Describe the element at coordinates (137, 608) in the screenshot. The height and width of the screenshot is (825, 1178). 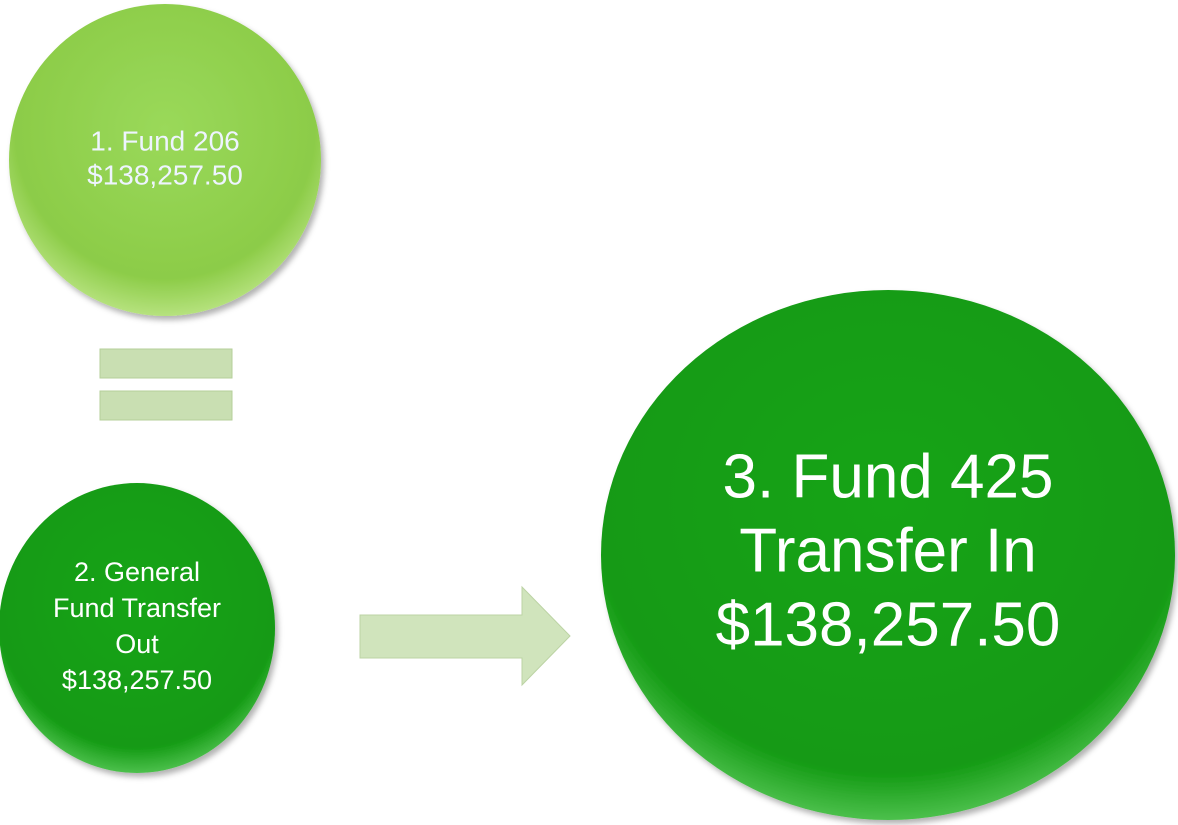
I see `node-label: Fund Transfer` at that location.